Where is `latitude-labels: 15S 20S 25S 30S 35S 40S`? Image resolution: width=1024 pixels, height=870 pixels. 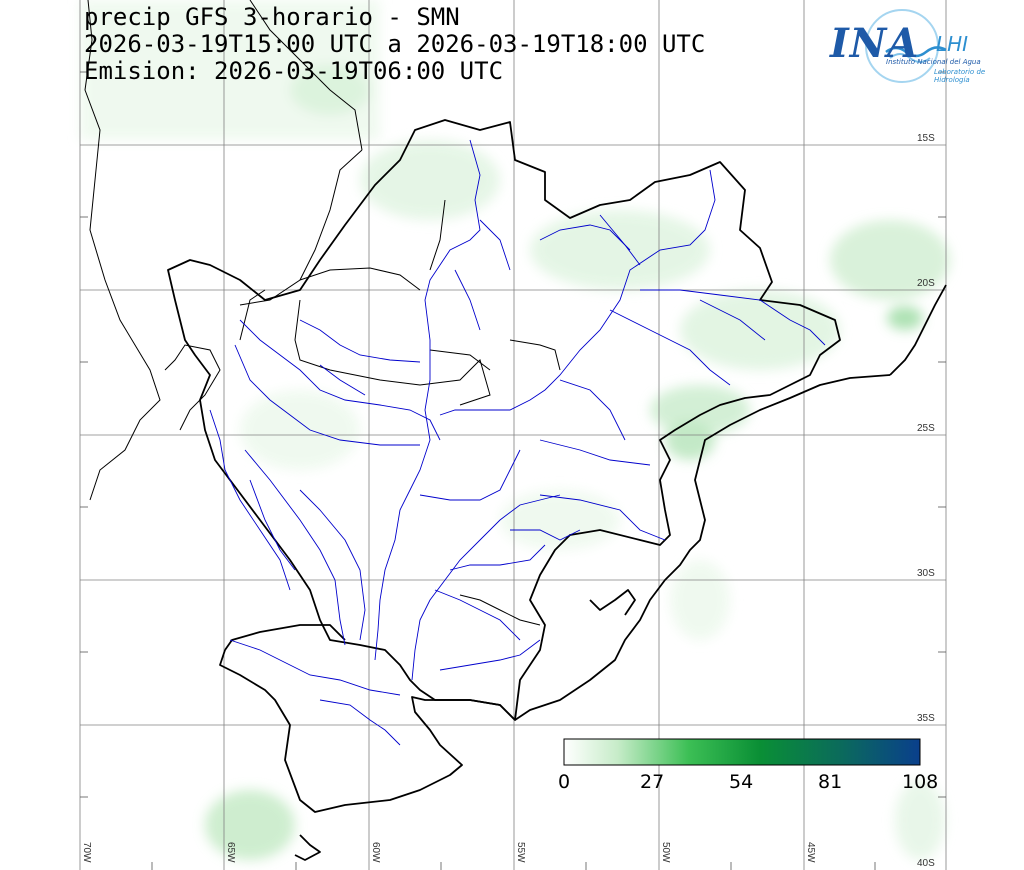
latitude-labels: 15S 20S 25S 30S 35S 40S is located at coordinates (926, 501).